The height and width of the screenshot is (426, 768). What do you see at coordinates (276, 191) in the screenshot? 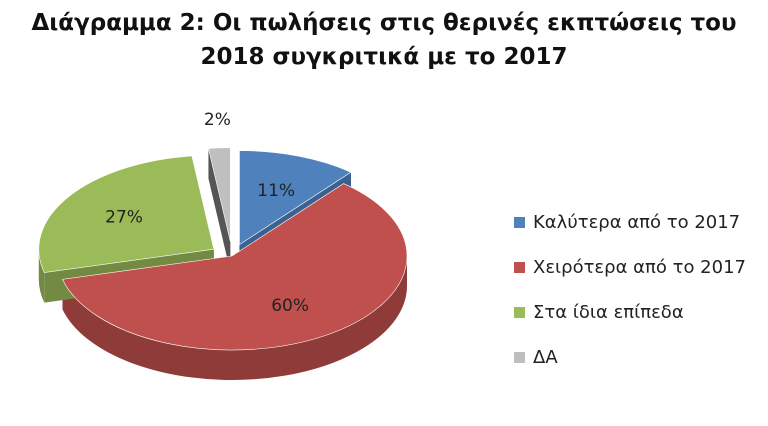
I see `slice-label-0: 11%` at bounding box center [276, 191].